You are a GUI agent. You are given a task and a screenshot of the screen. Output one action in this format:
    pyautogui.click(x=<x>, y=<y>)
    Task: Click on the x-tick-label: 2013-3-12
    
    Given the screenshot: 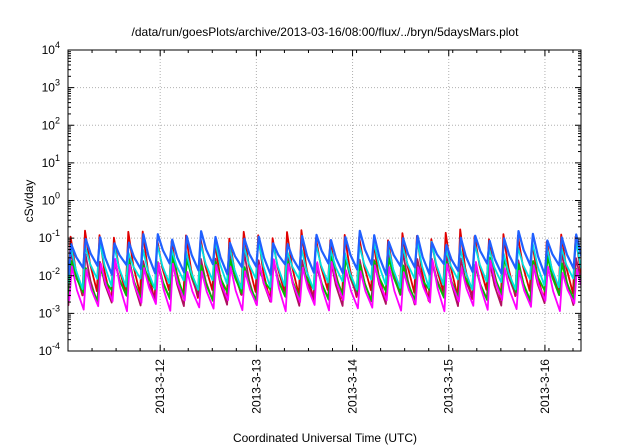 What is the action you would take?
    pyautogui.click(x=160, y=386)
    